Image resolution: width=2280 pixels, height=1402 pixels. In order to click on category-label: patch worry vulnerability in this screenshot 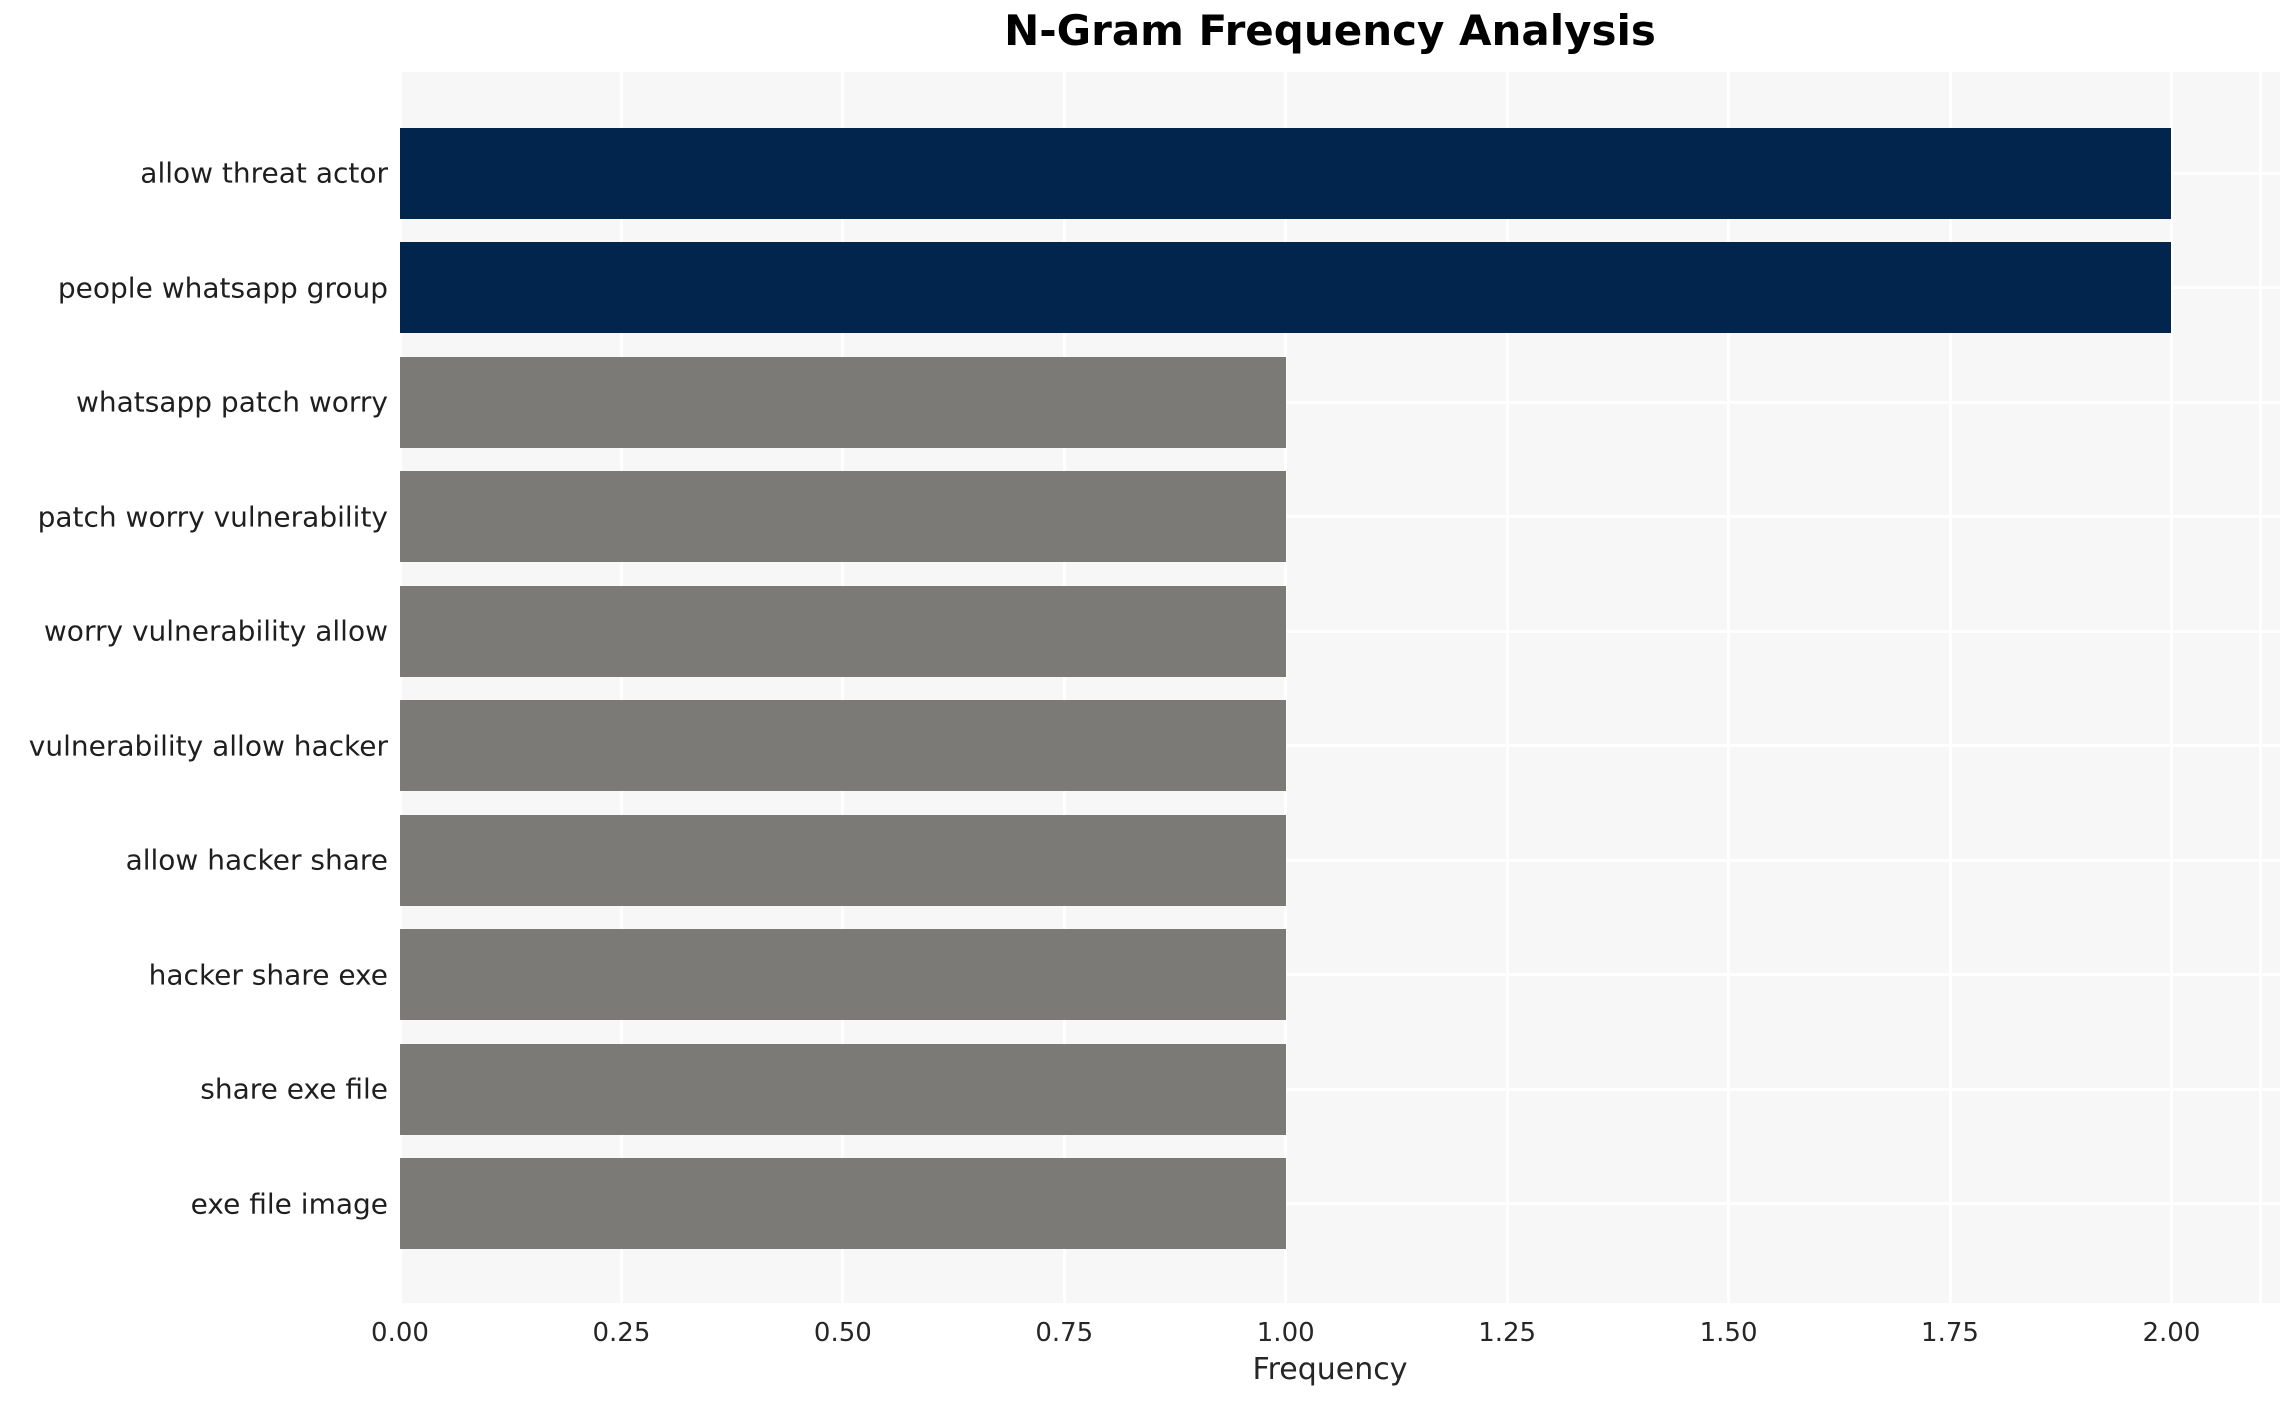, I will do `click(212, 516)`.